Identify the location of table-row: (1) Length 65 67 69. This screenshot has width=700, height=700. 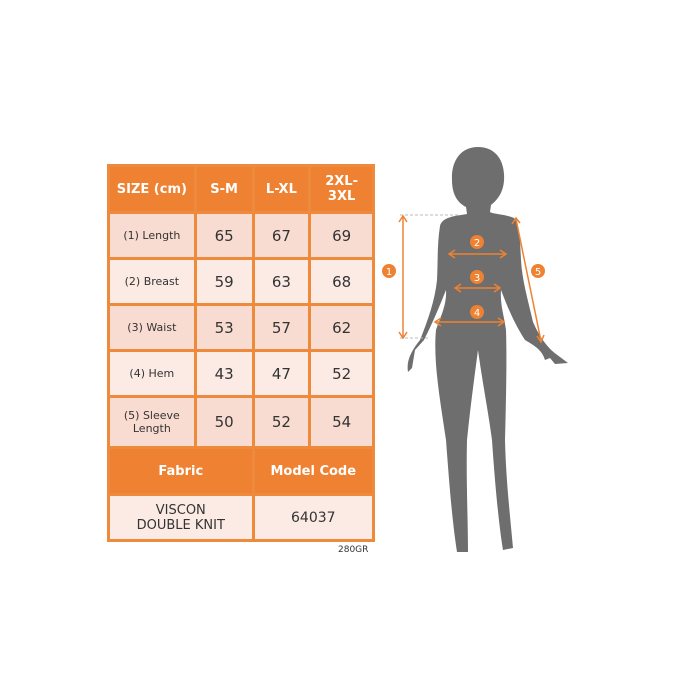
(241, 235).